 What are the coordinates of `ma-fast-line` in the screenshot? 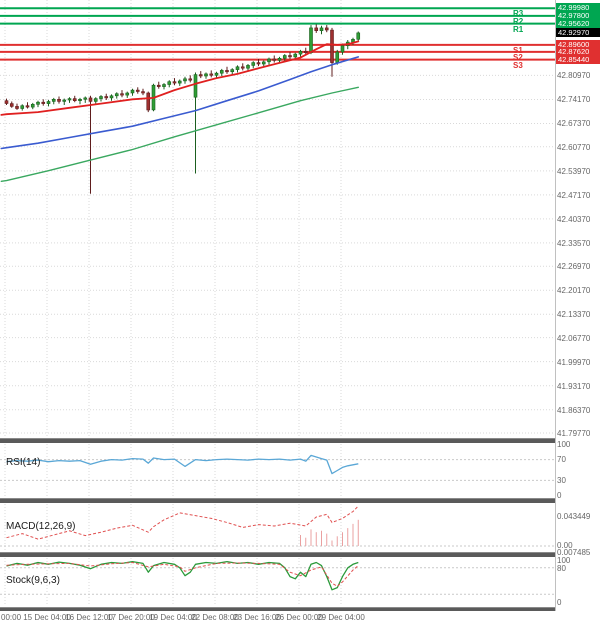 It's located at (180, 78).